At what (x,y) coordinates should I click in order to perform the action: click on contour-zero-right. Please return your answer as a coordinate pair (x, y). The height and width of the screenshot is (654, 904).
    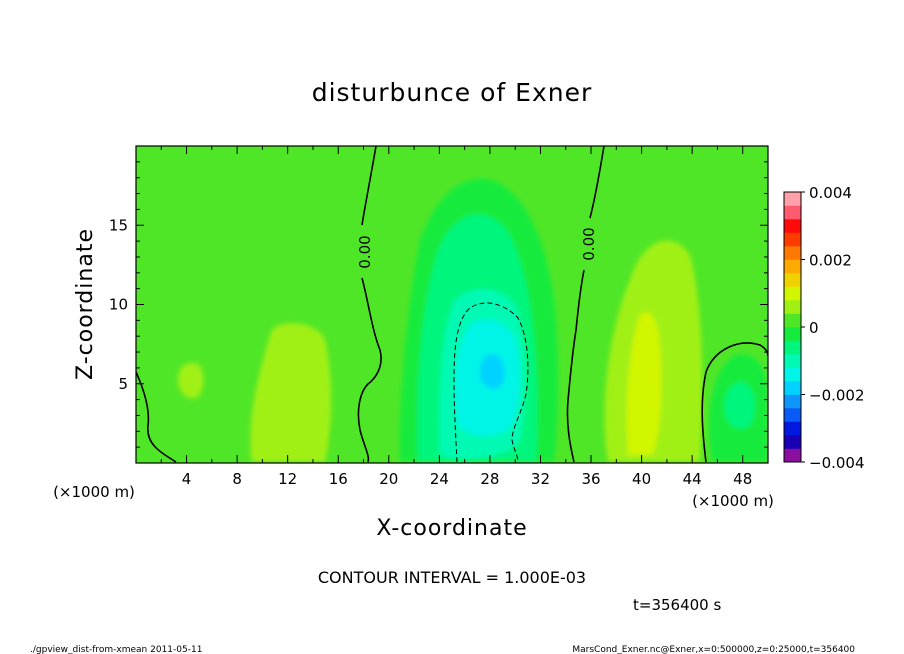
    Looking at the image, I should click on (734, 402).